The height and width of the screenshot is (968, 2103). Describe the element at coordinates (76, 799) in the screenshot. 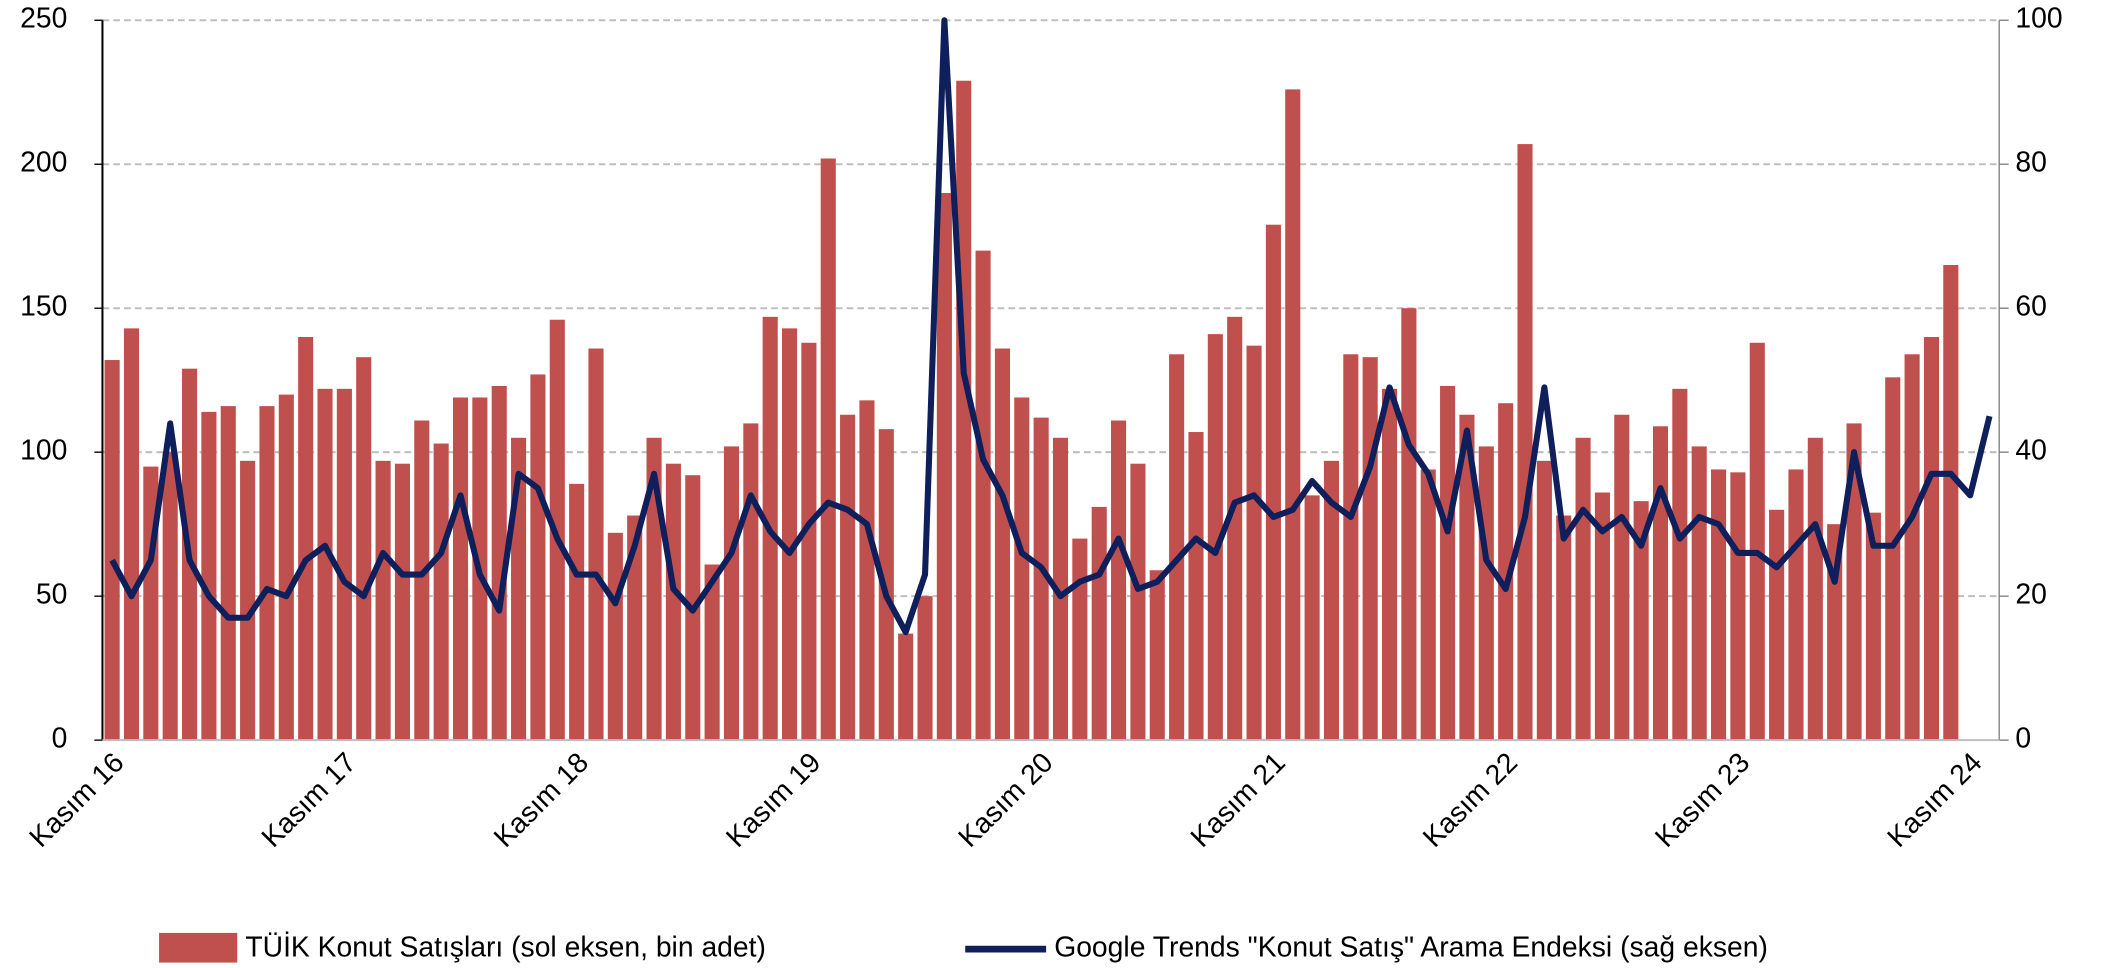

I see `x-tick-label: Kasım 16` at that location.